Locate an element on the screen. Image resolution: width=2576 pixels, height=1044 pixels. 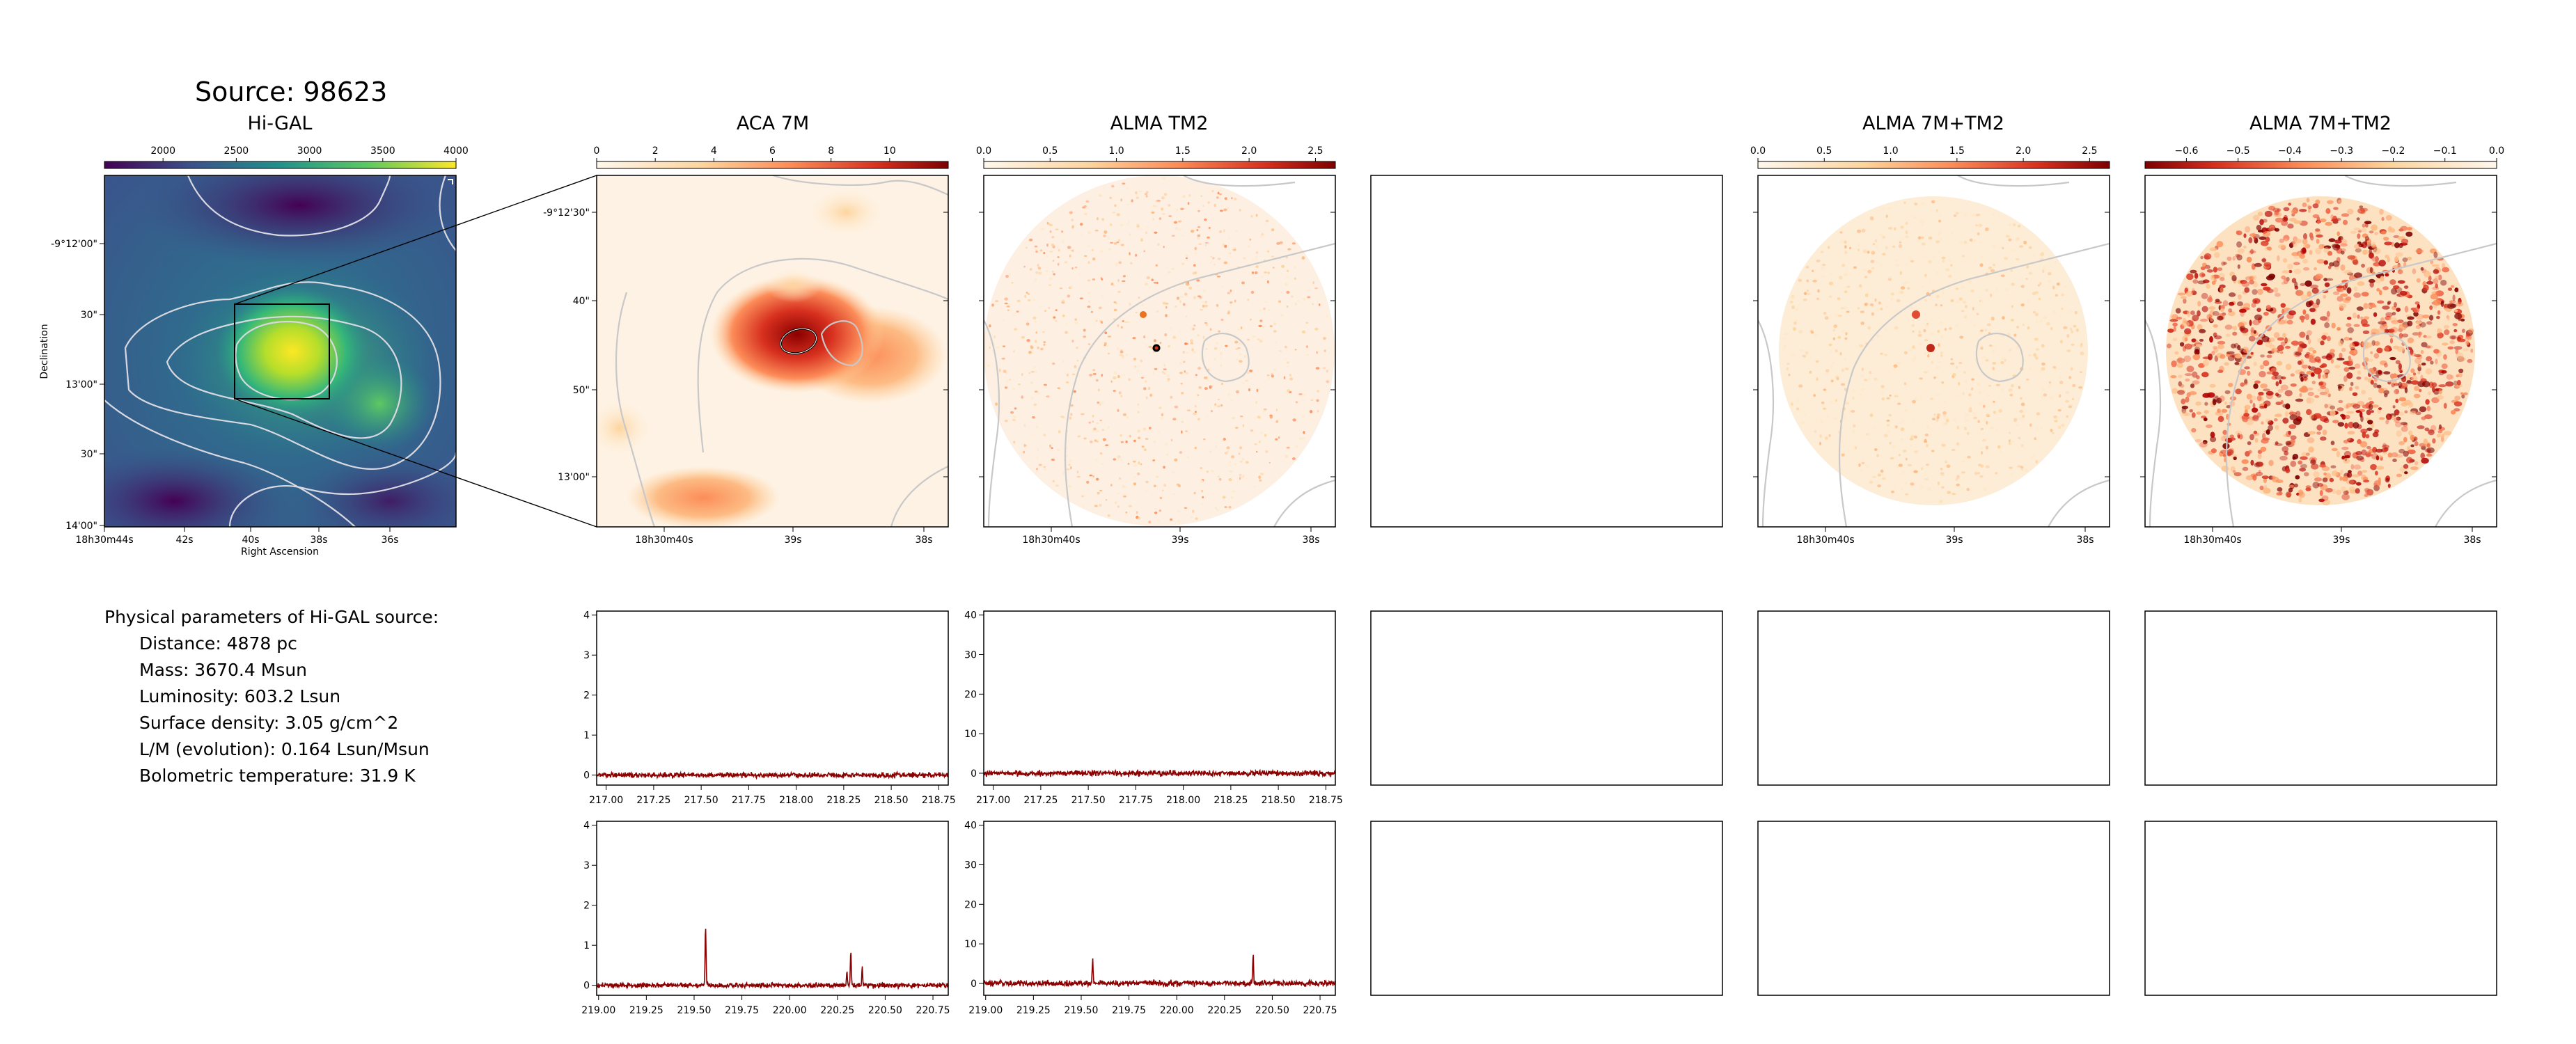
param-mass: Mass: 3670.4 Msun is located at coordinates (223, 670).